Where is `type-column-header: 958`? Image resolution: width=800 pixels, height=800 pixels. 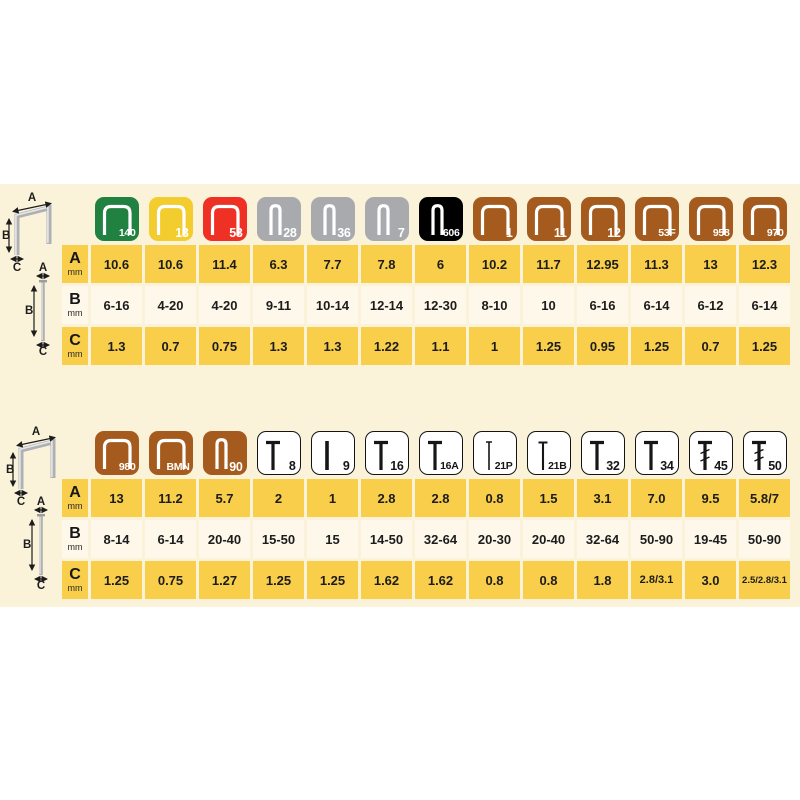 type-column-header: 958 is located at coordinates (710, 219).